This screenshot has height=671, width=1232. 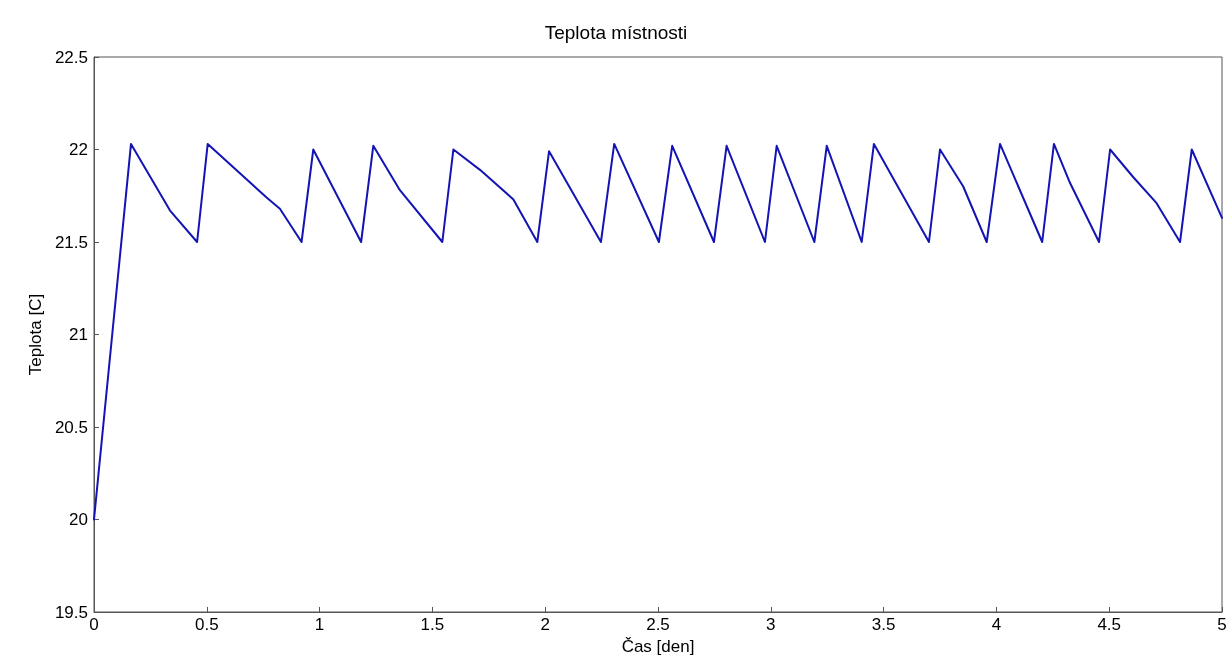 I want to click on x-tick-label: 3.5, so click(x=883, y=624).